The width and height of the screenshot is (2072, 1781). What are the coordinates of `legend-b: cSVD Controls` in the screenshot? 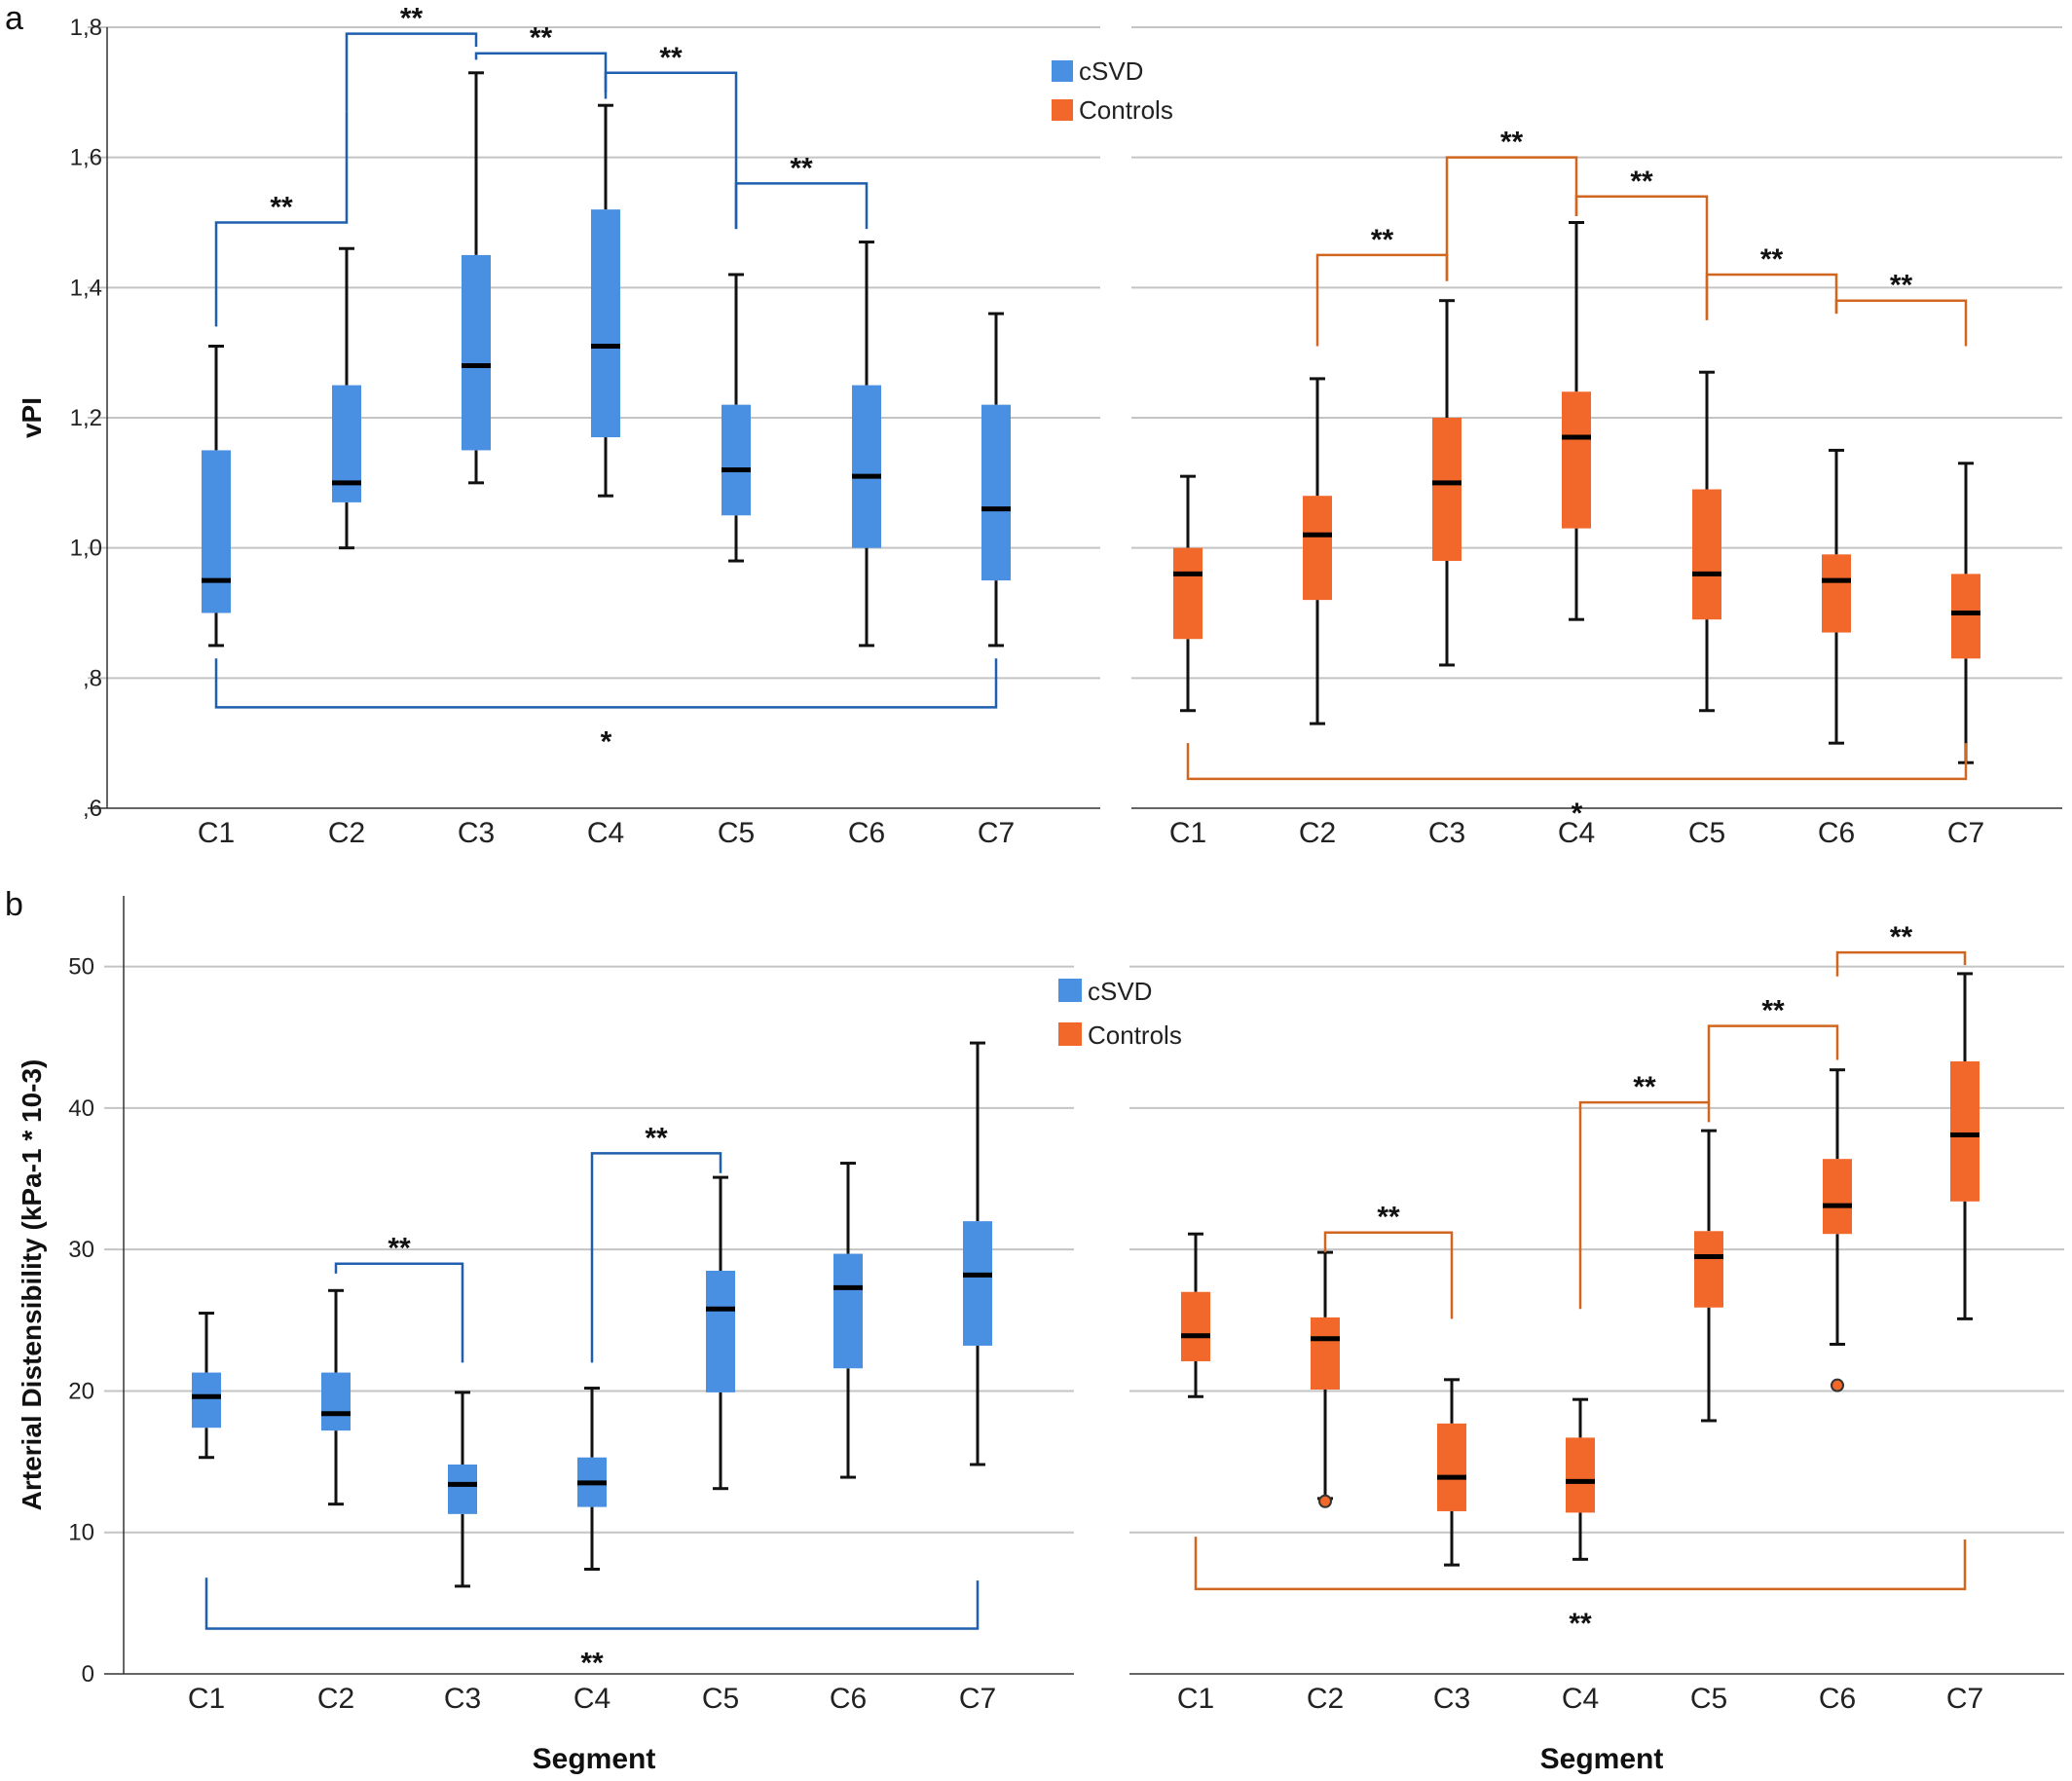 It's located at (1120, 1013).